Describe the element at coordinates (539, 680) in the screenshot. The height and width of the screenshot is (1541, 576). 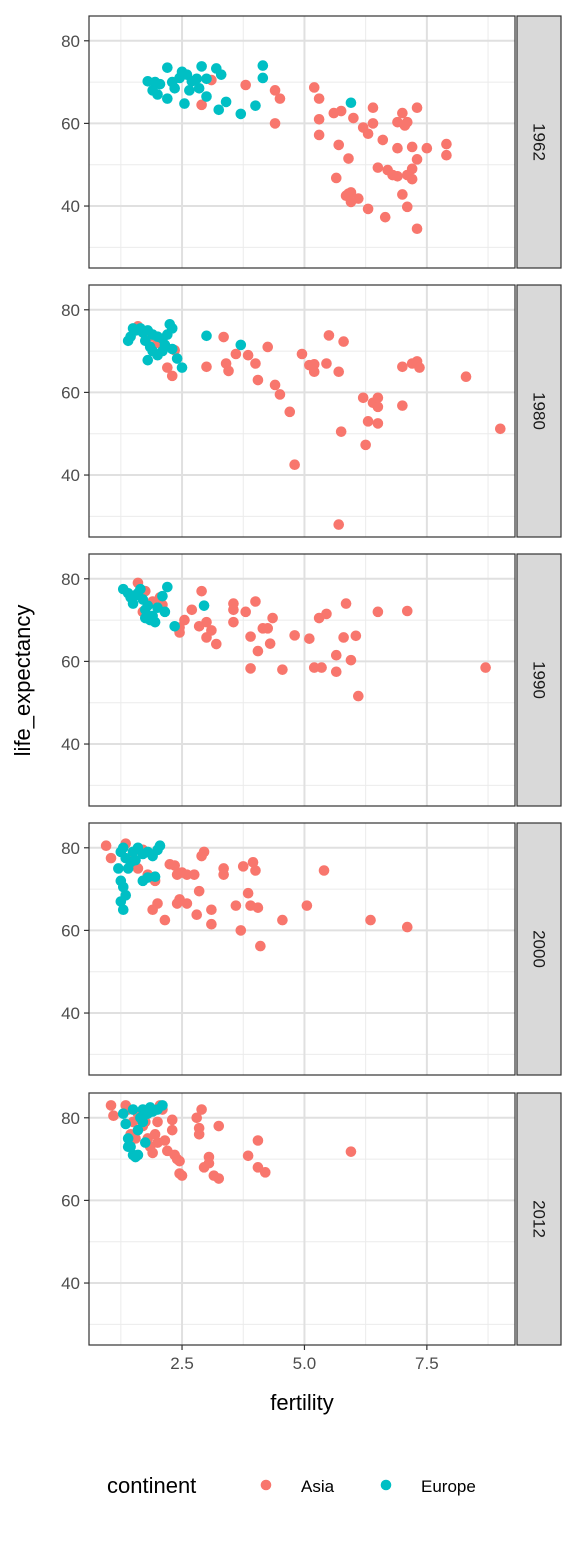
I see `facet-label: 1990` at that location.